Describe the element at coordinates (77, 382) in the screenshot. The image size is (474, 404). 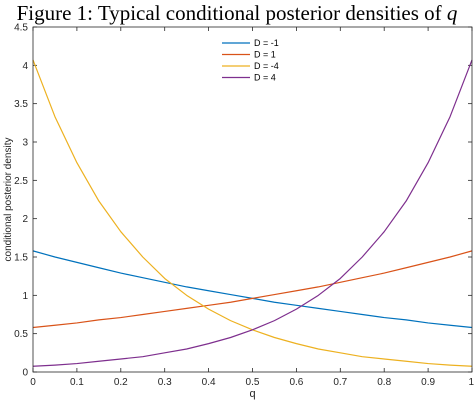
I see `x-tick-label: 0.1` at that location.